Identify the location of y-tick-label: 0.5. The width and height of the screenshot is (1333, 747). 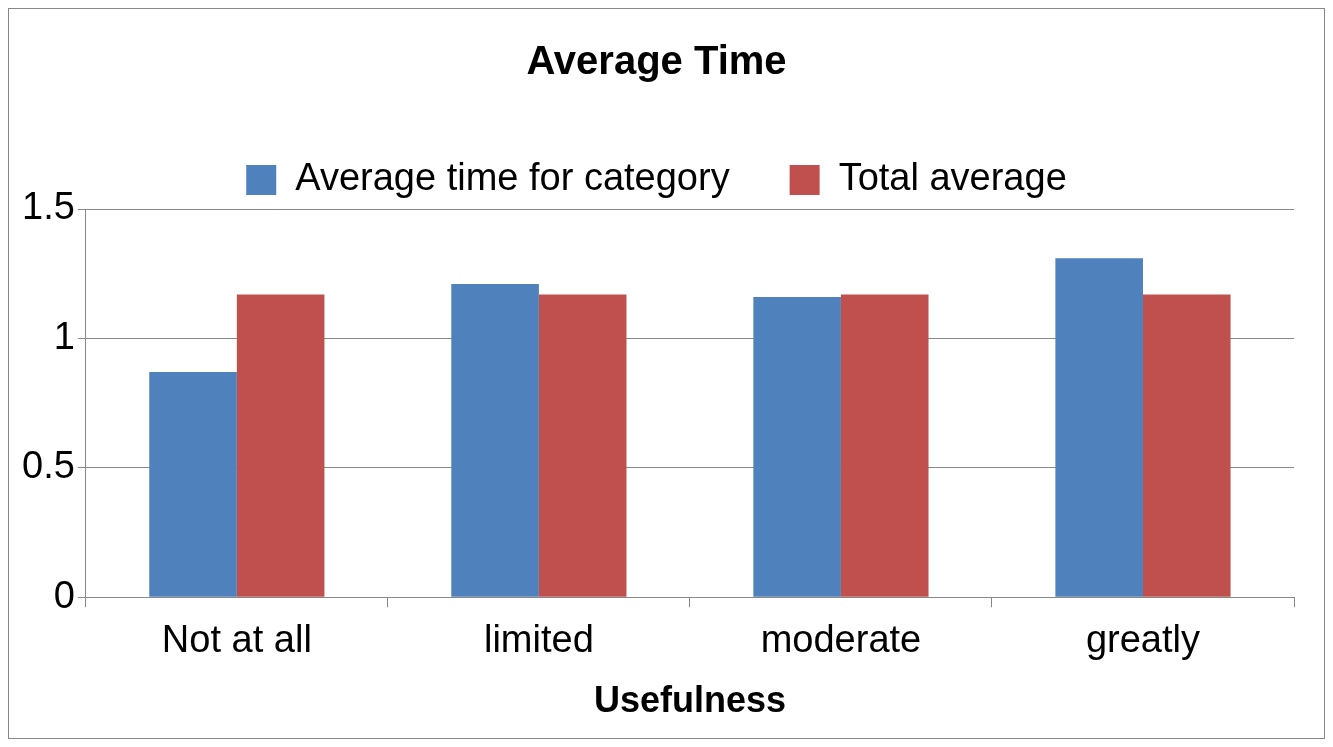
(48, 465).